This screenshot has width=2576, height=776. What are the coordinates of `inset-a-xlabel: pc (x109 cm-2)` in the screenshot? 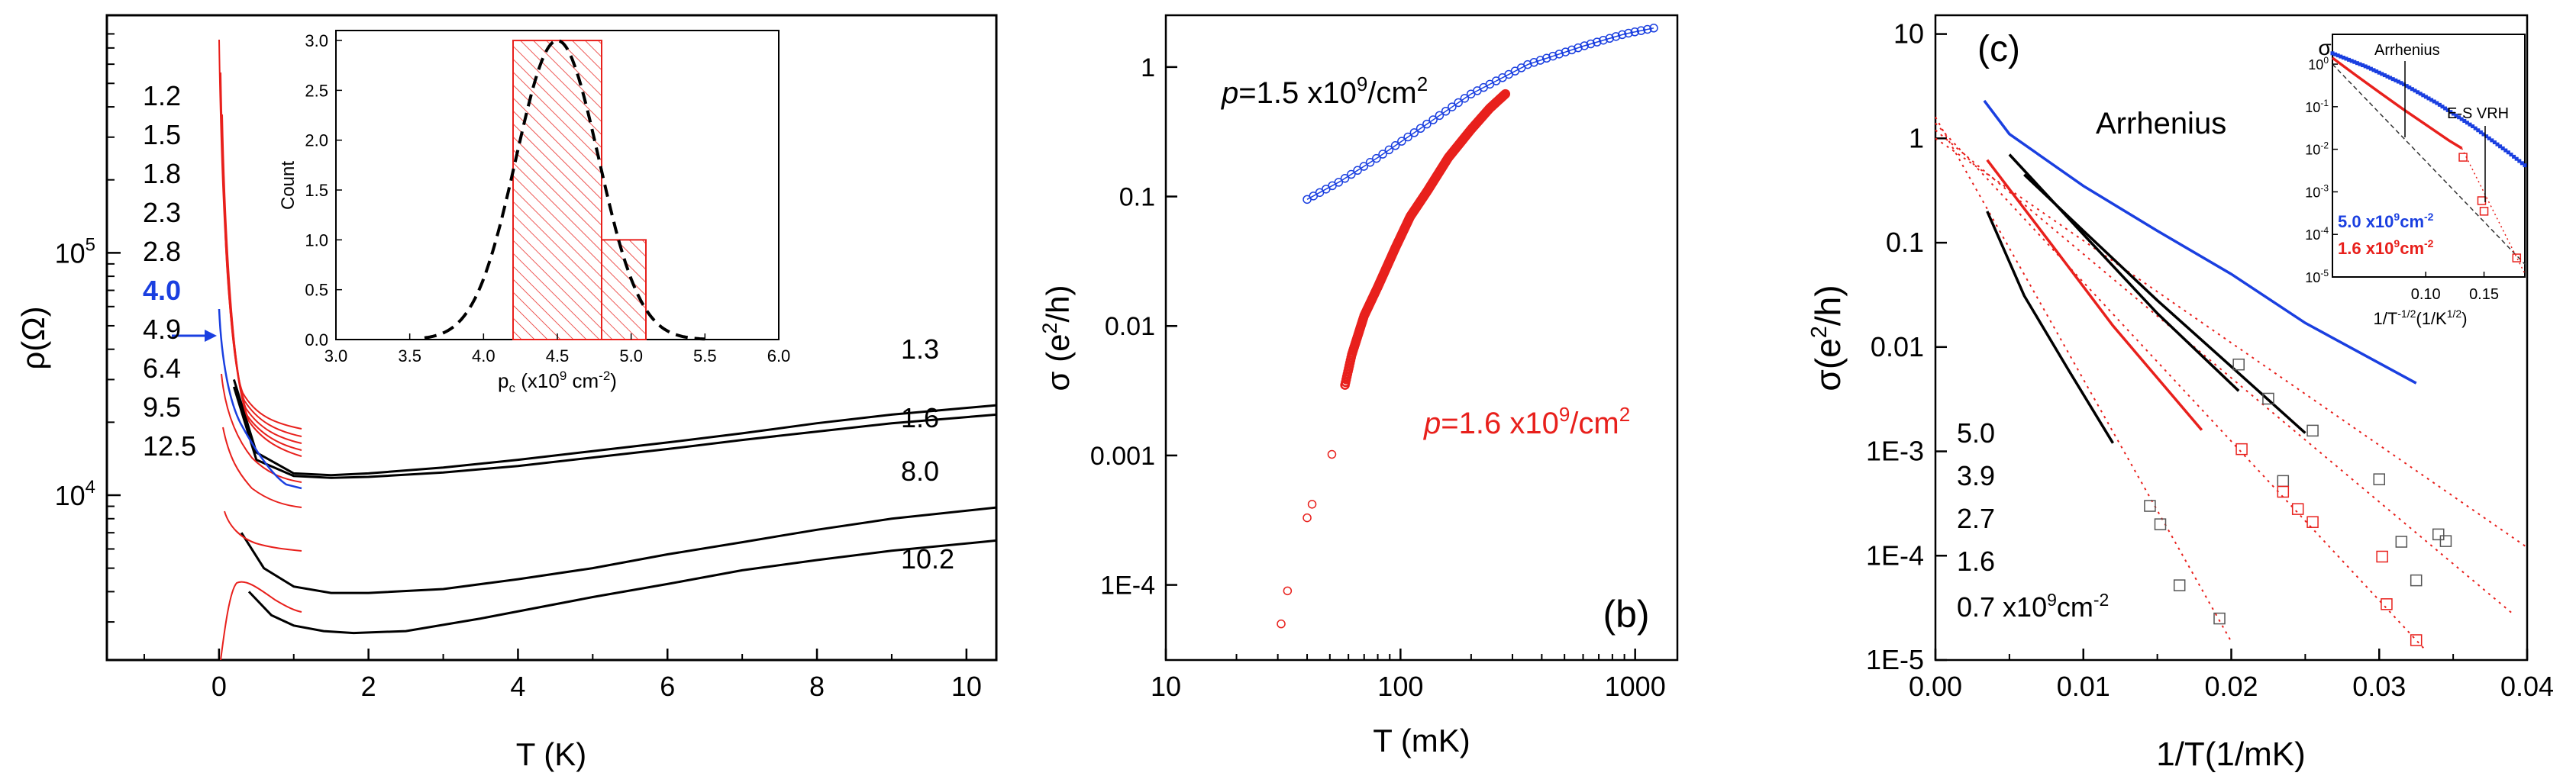 It's located at (557, 382).